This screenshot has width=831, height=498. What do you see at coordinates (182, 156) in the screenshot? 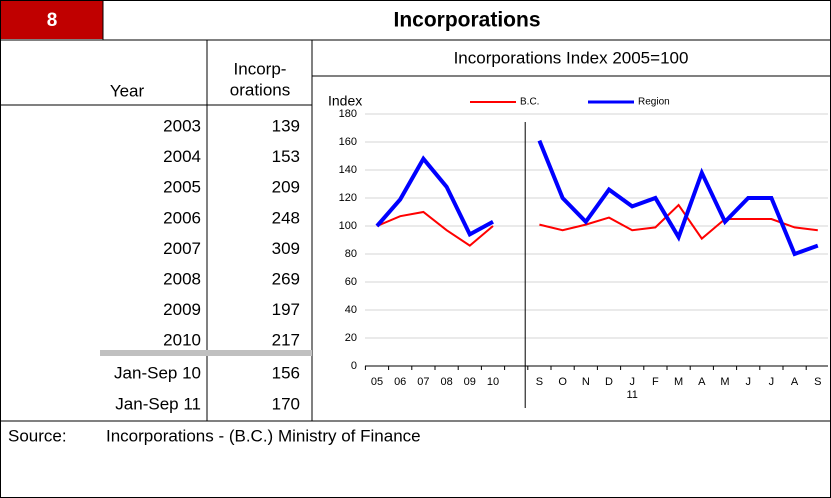
I see `year-cell: 2004` at bounding box center [182, 156].